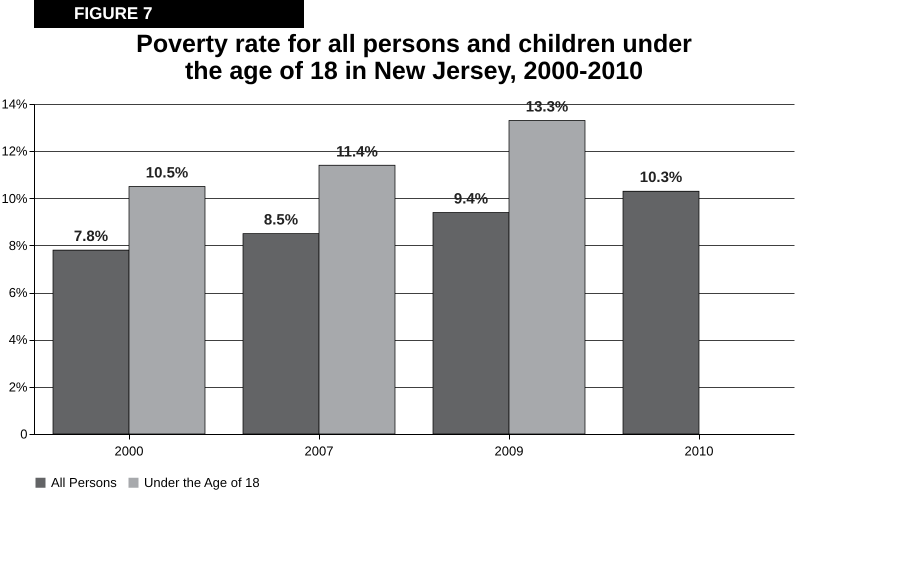  What do you see at coordinates (18, 386) in the screenshot?
I see `y-tick-label: 2%` at bounding box center [18, 386].